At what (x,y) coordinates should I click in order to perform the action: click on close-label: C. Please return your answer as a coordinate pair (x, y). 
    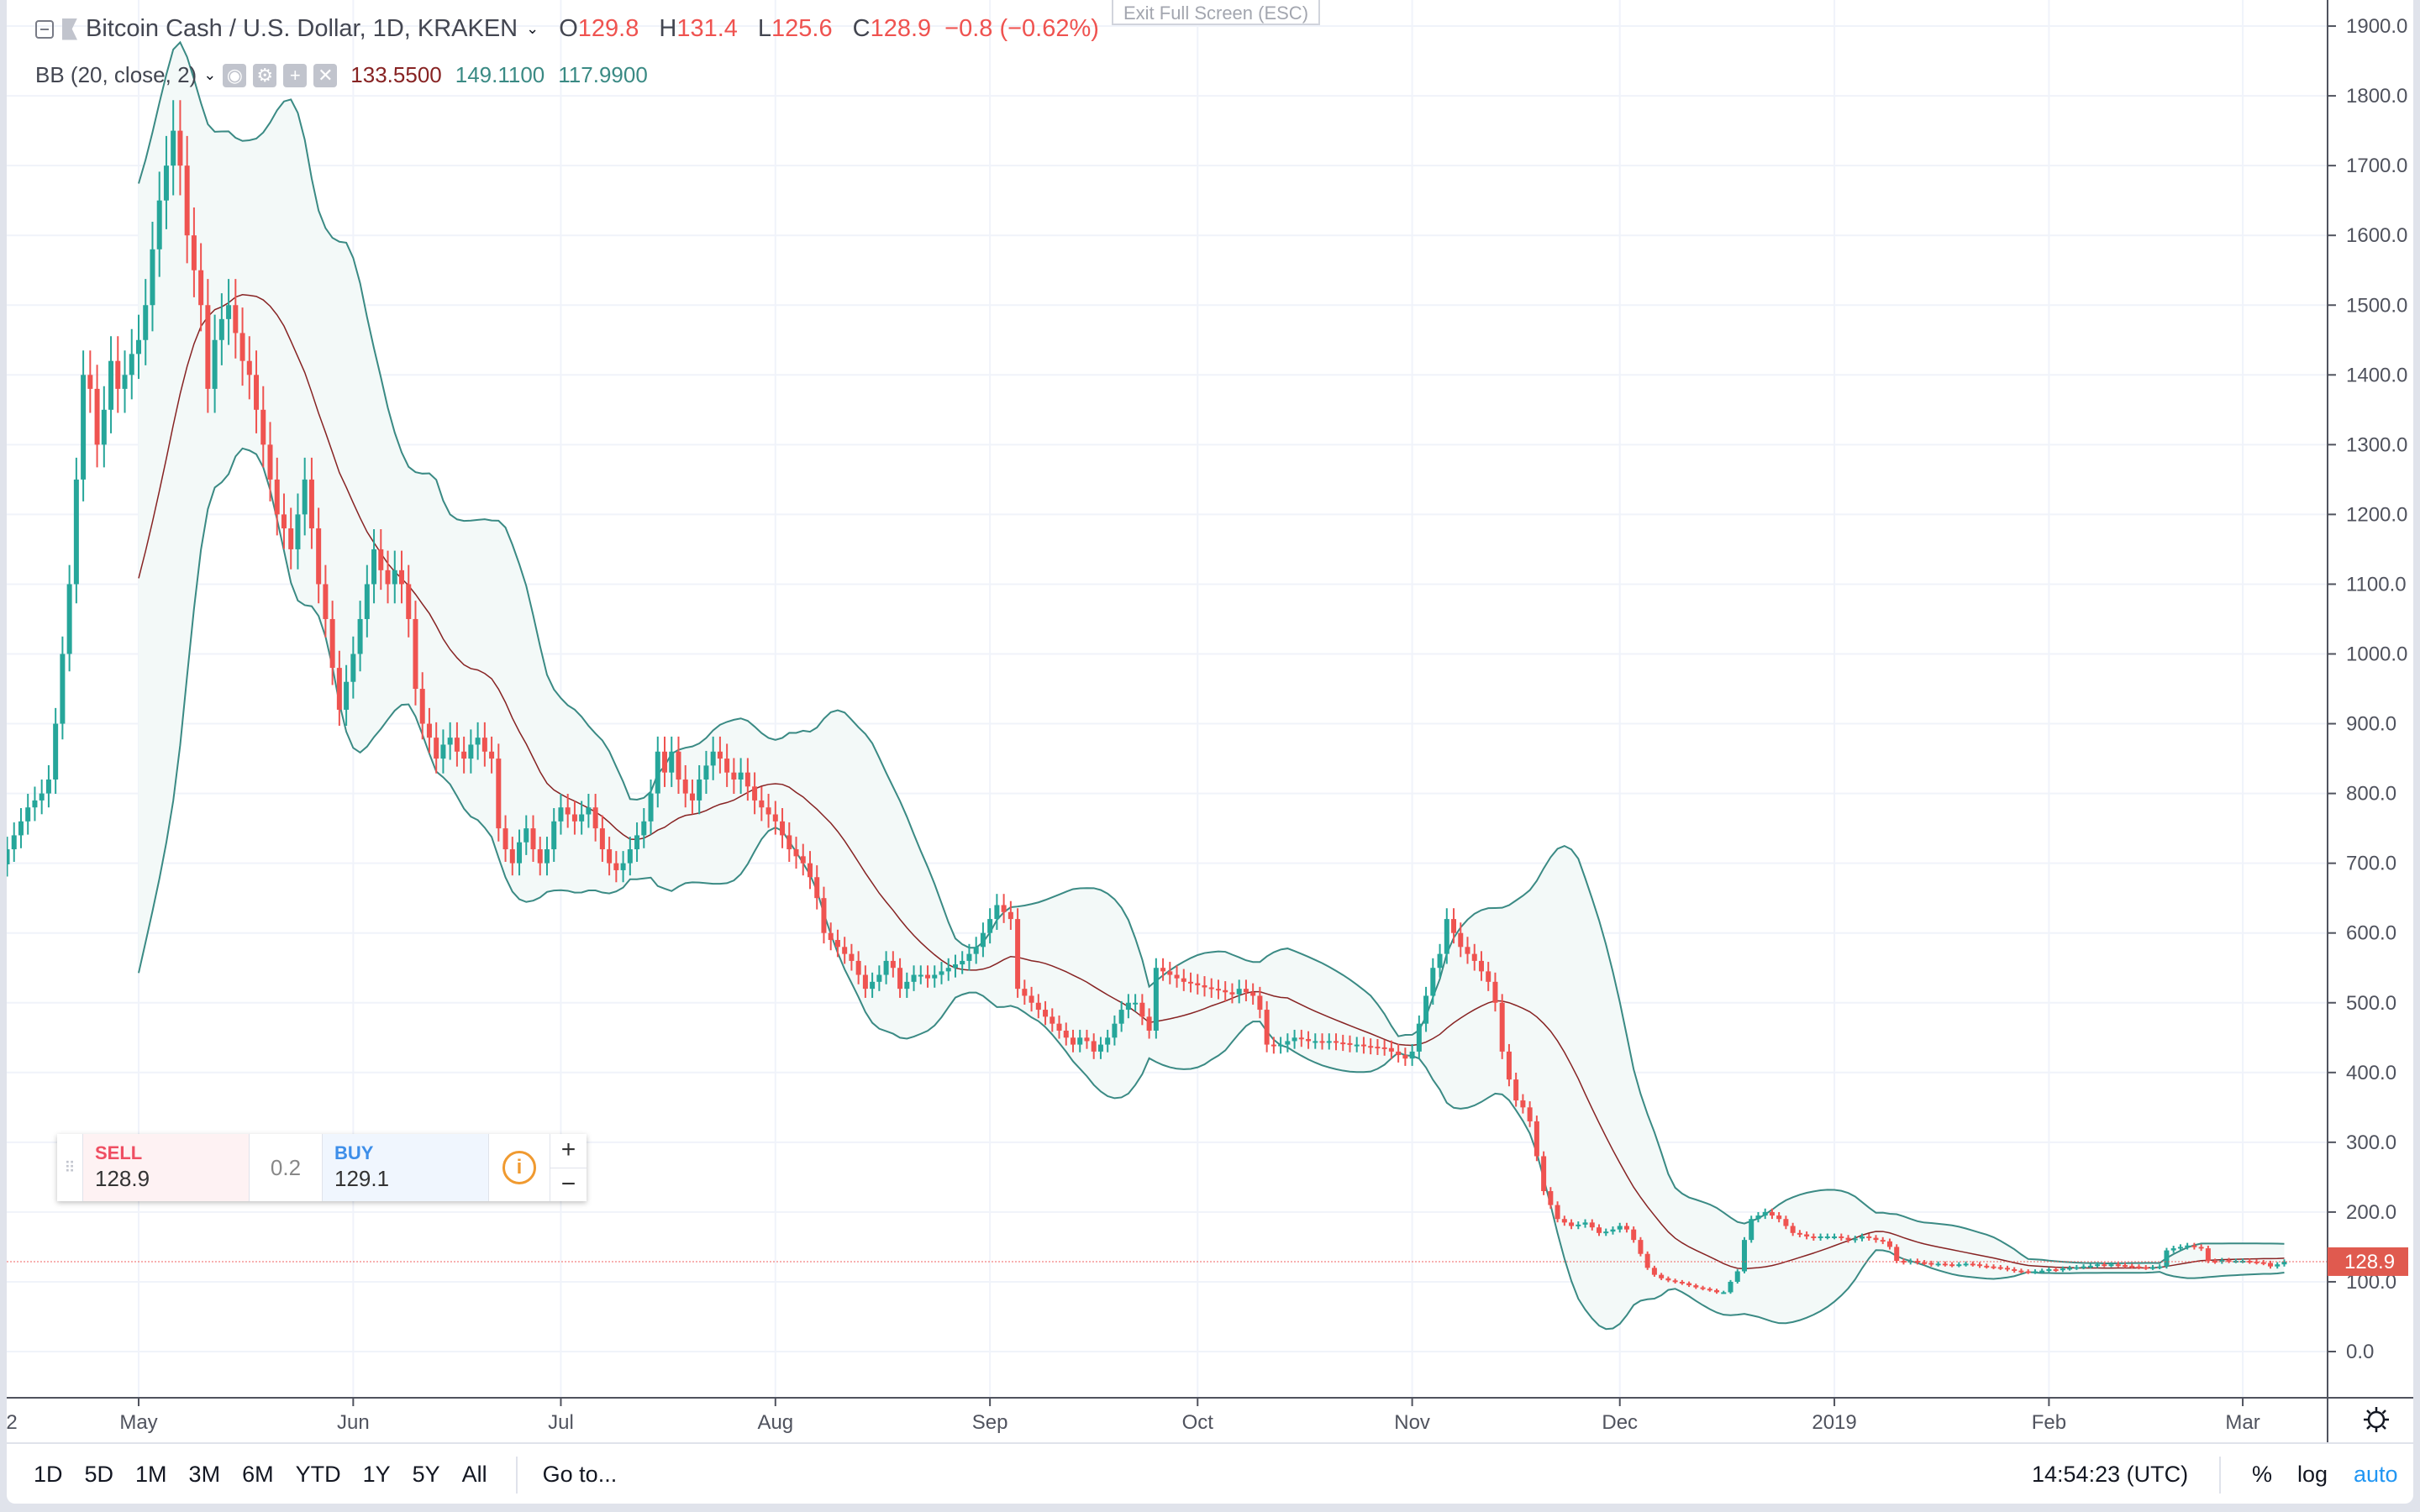
    Looking at the image, I should click on (862, 28).